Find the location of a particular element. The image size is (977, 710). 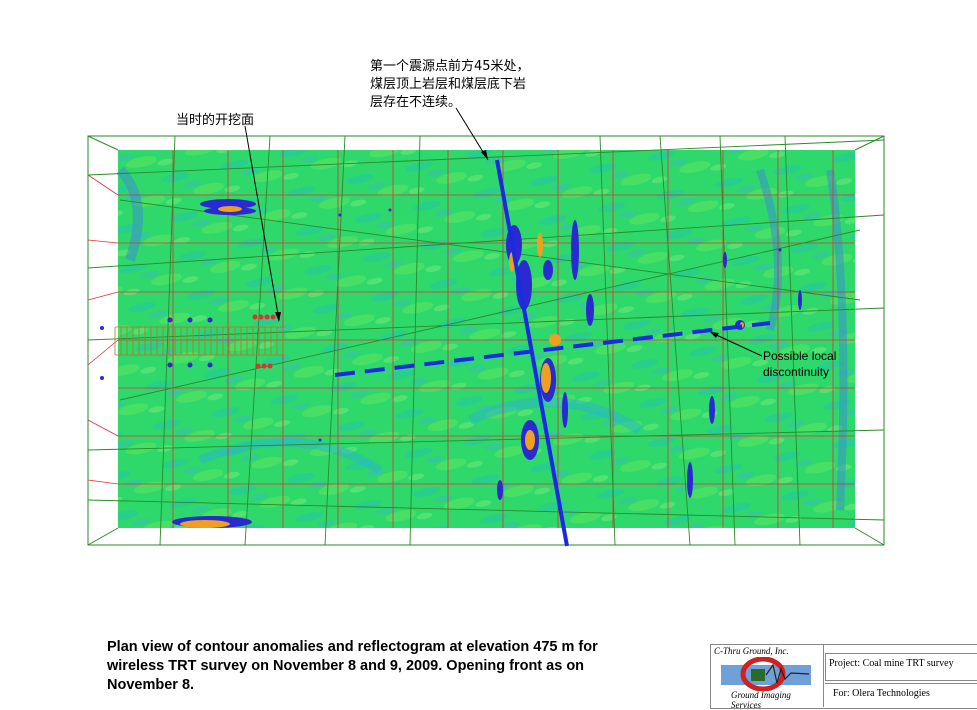

front-note: 当时的开挖面 is located at coordinates (215, 120).